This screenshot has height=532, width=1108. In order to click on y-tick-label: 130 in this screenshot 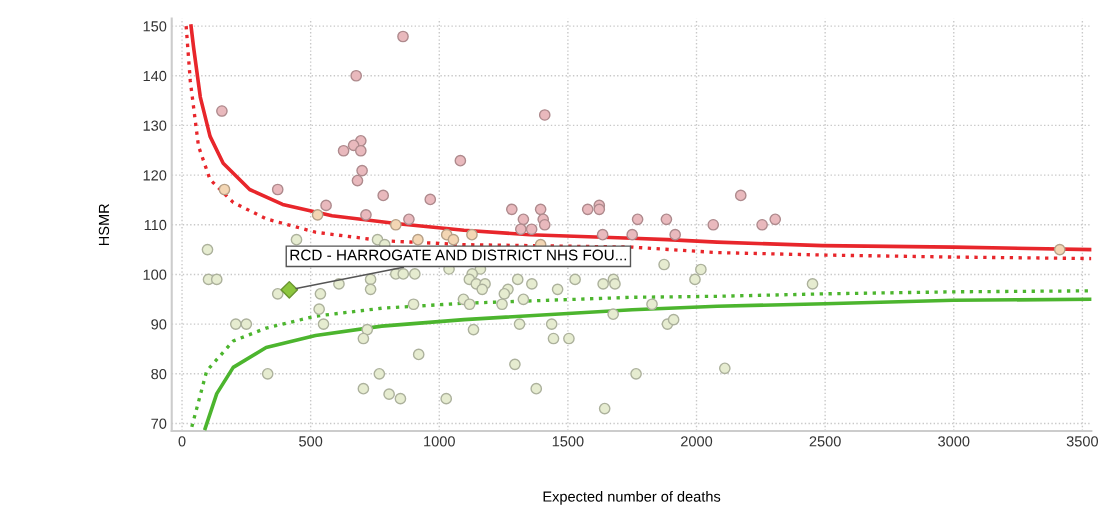, I will do `click(155, 125)`.